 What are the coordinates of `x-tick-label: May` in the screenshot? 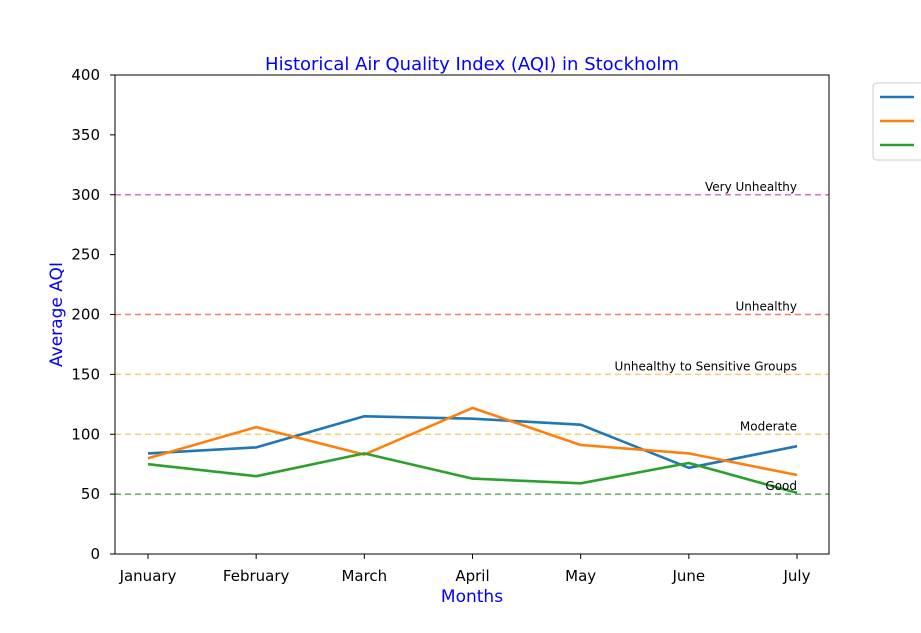 It's located at (580, 576).